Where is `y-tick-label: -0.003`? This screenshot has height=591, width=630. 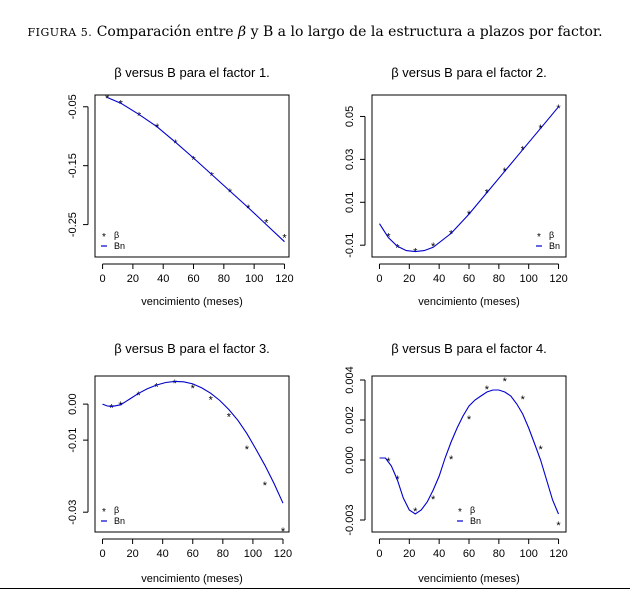 y-tick-label: -0.003 is located at coordinates (350, 519).